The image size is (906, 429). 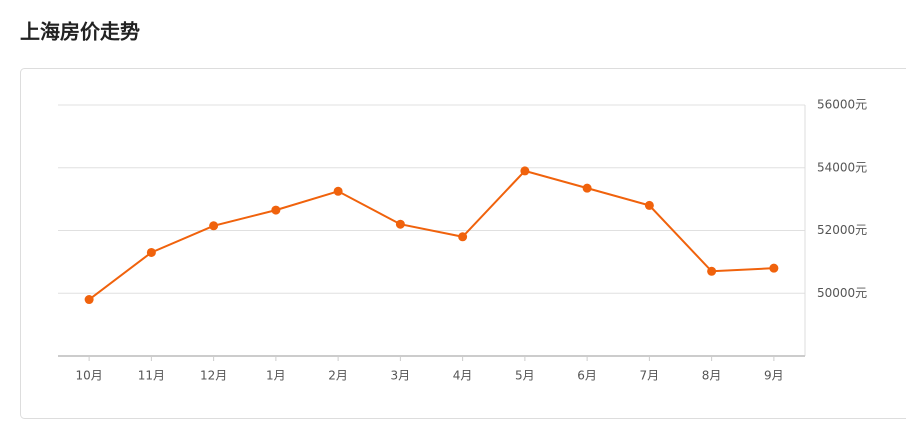 What do you see at coordinates (80, 32) in the screenshot?
I see `chart-title: 上海房价走势` at bounding box center [80, 32].